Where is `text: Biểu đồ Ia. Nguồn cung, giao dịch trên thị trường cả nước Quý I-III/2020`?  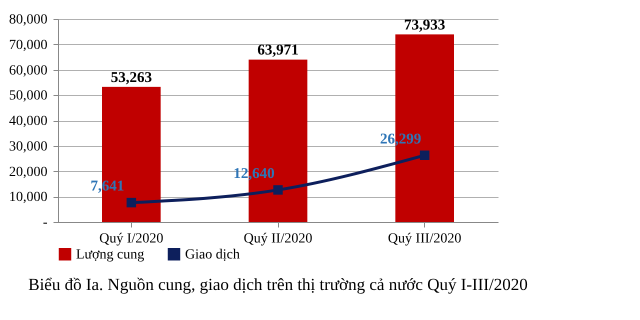
text: Biểu đồ Ia. Nguồn cung, giao dịch trên thị trường cả nước Quý I-III/2020 is located at coordinates (278, 284).